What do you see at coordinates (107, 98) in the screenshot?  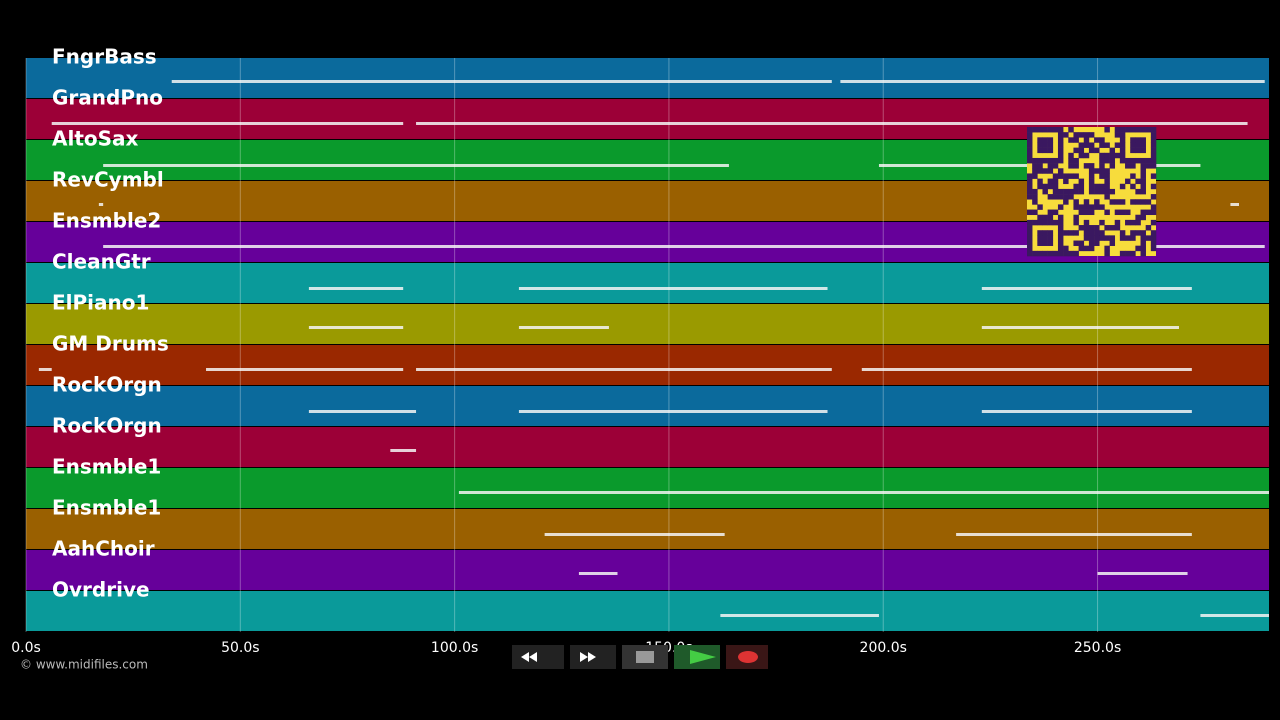 I see `track-label: GrandPno` at bounding box center [107, 98].